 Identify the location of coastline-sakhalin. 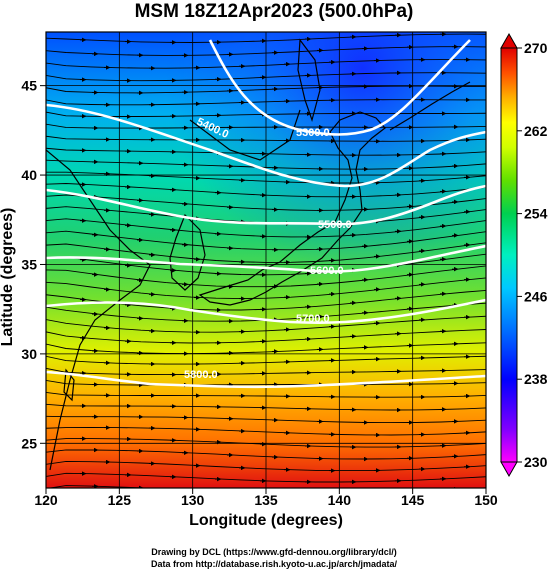
(309, 80).